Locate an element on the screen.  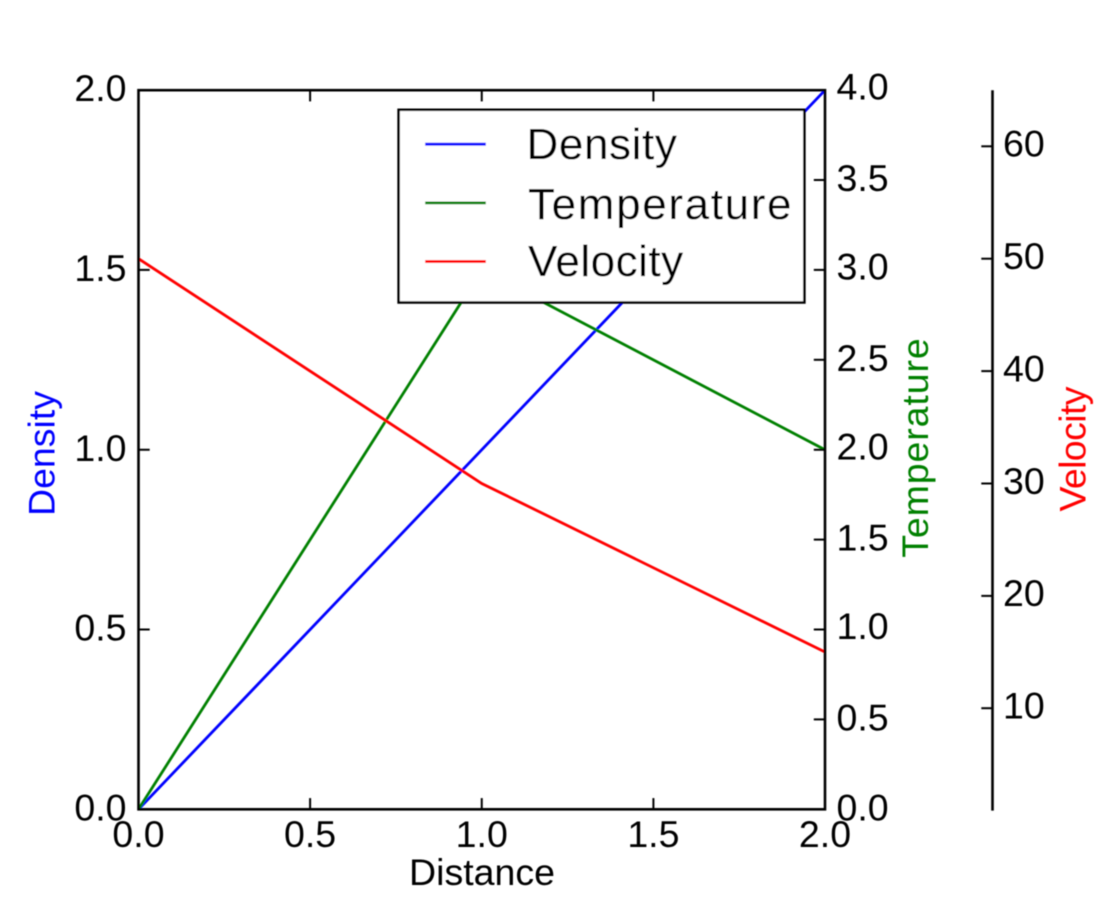
svg-text: 40 is located at coordinates (1024, 368).